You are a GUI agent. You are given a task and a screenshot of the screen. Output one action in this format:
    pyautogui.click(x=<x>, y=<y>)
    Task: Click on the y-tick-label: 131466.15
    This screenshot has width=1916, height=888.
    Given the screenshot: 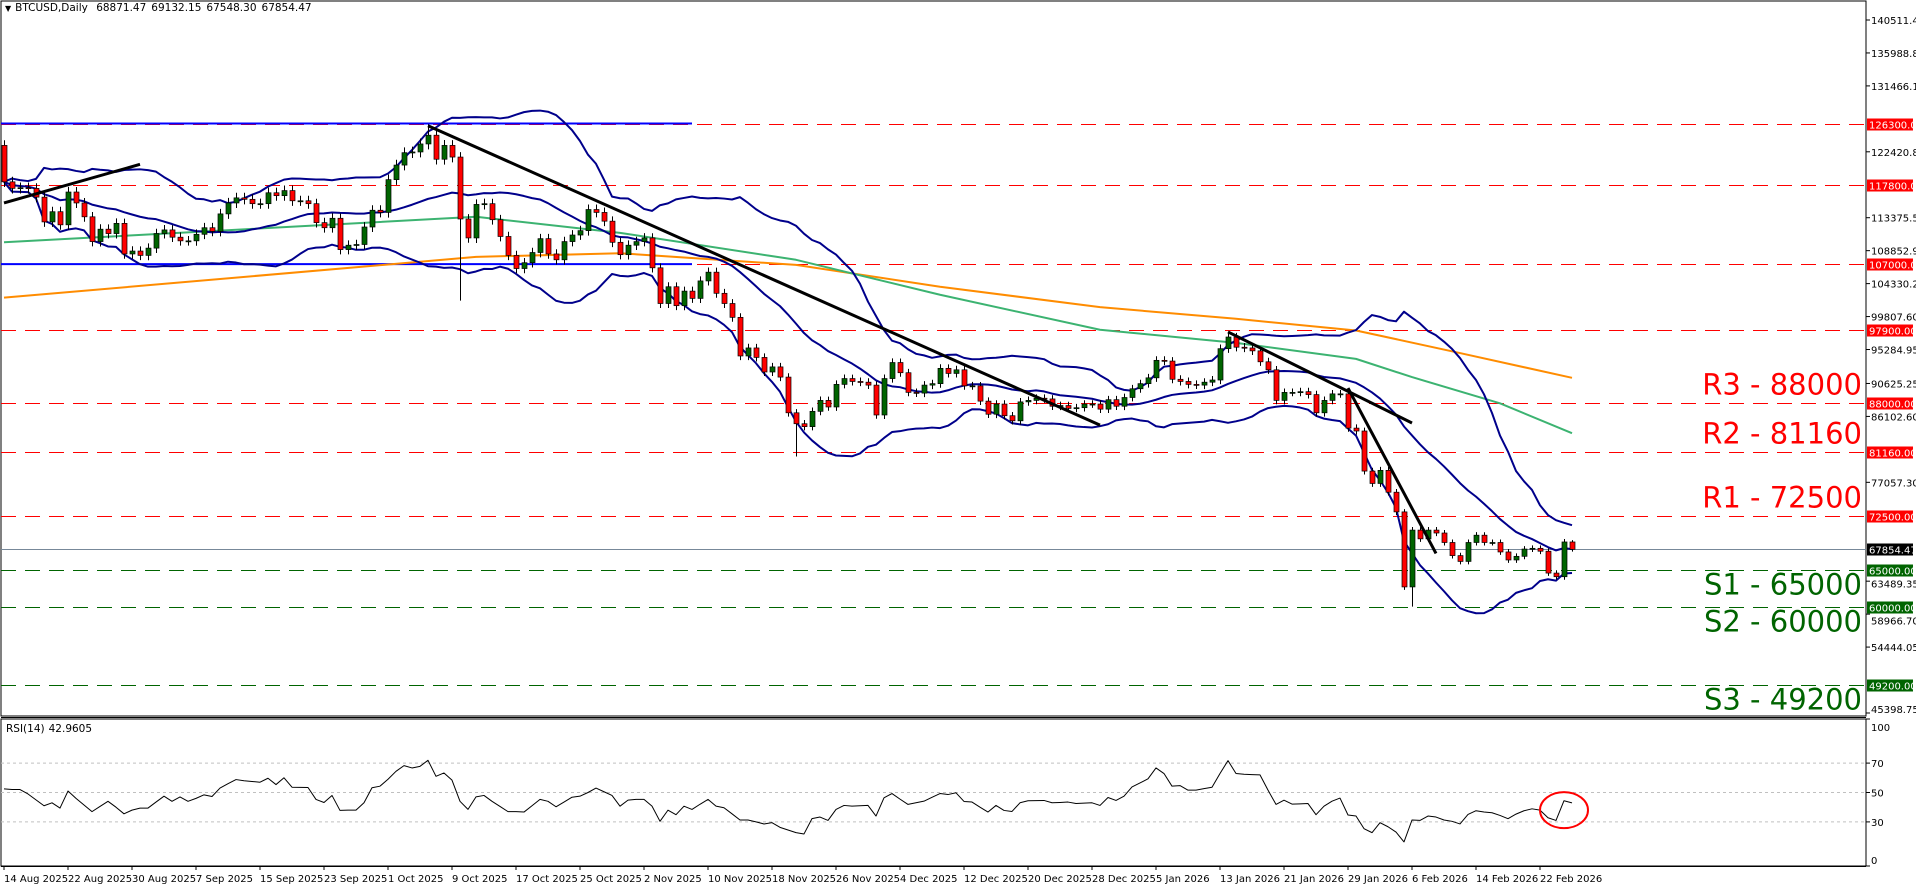 What is the action you would take?
    pyautogui.click(x=1893, y=87)
    